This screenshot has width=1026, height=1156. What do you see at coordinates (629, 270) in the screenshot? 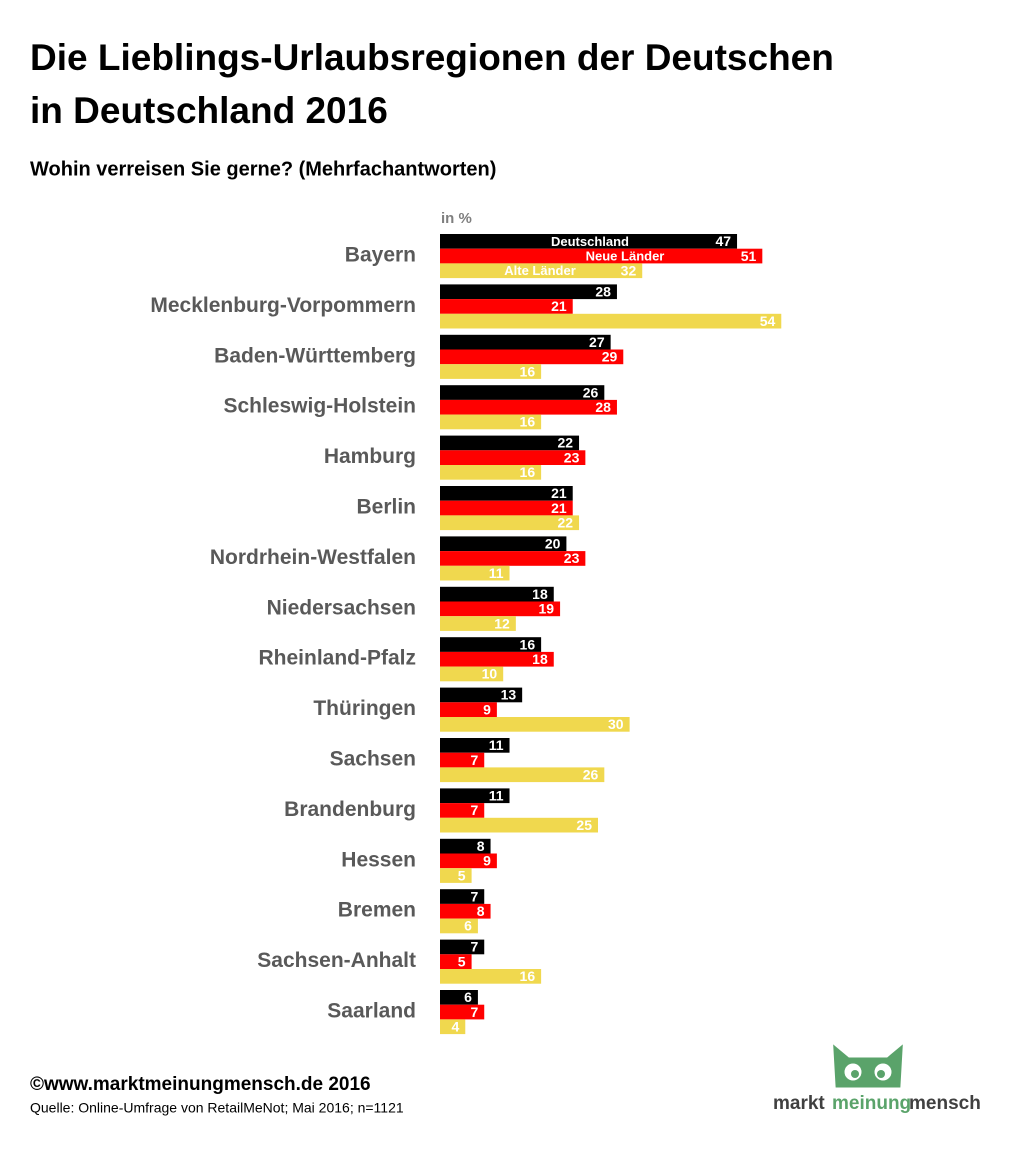
I see `value-label: 32` at bounding box center [629, 270].